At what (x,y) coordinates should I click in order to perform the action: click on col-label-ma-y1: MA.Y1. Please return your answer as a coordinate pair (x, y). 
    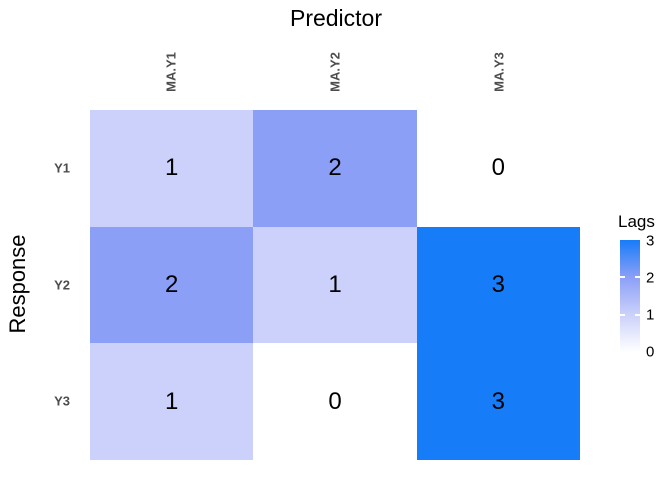
    Looking at the image, I should click on (171, 72).